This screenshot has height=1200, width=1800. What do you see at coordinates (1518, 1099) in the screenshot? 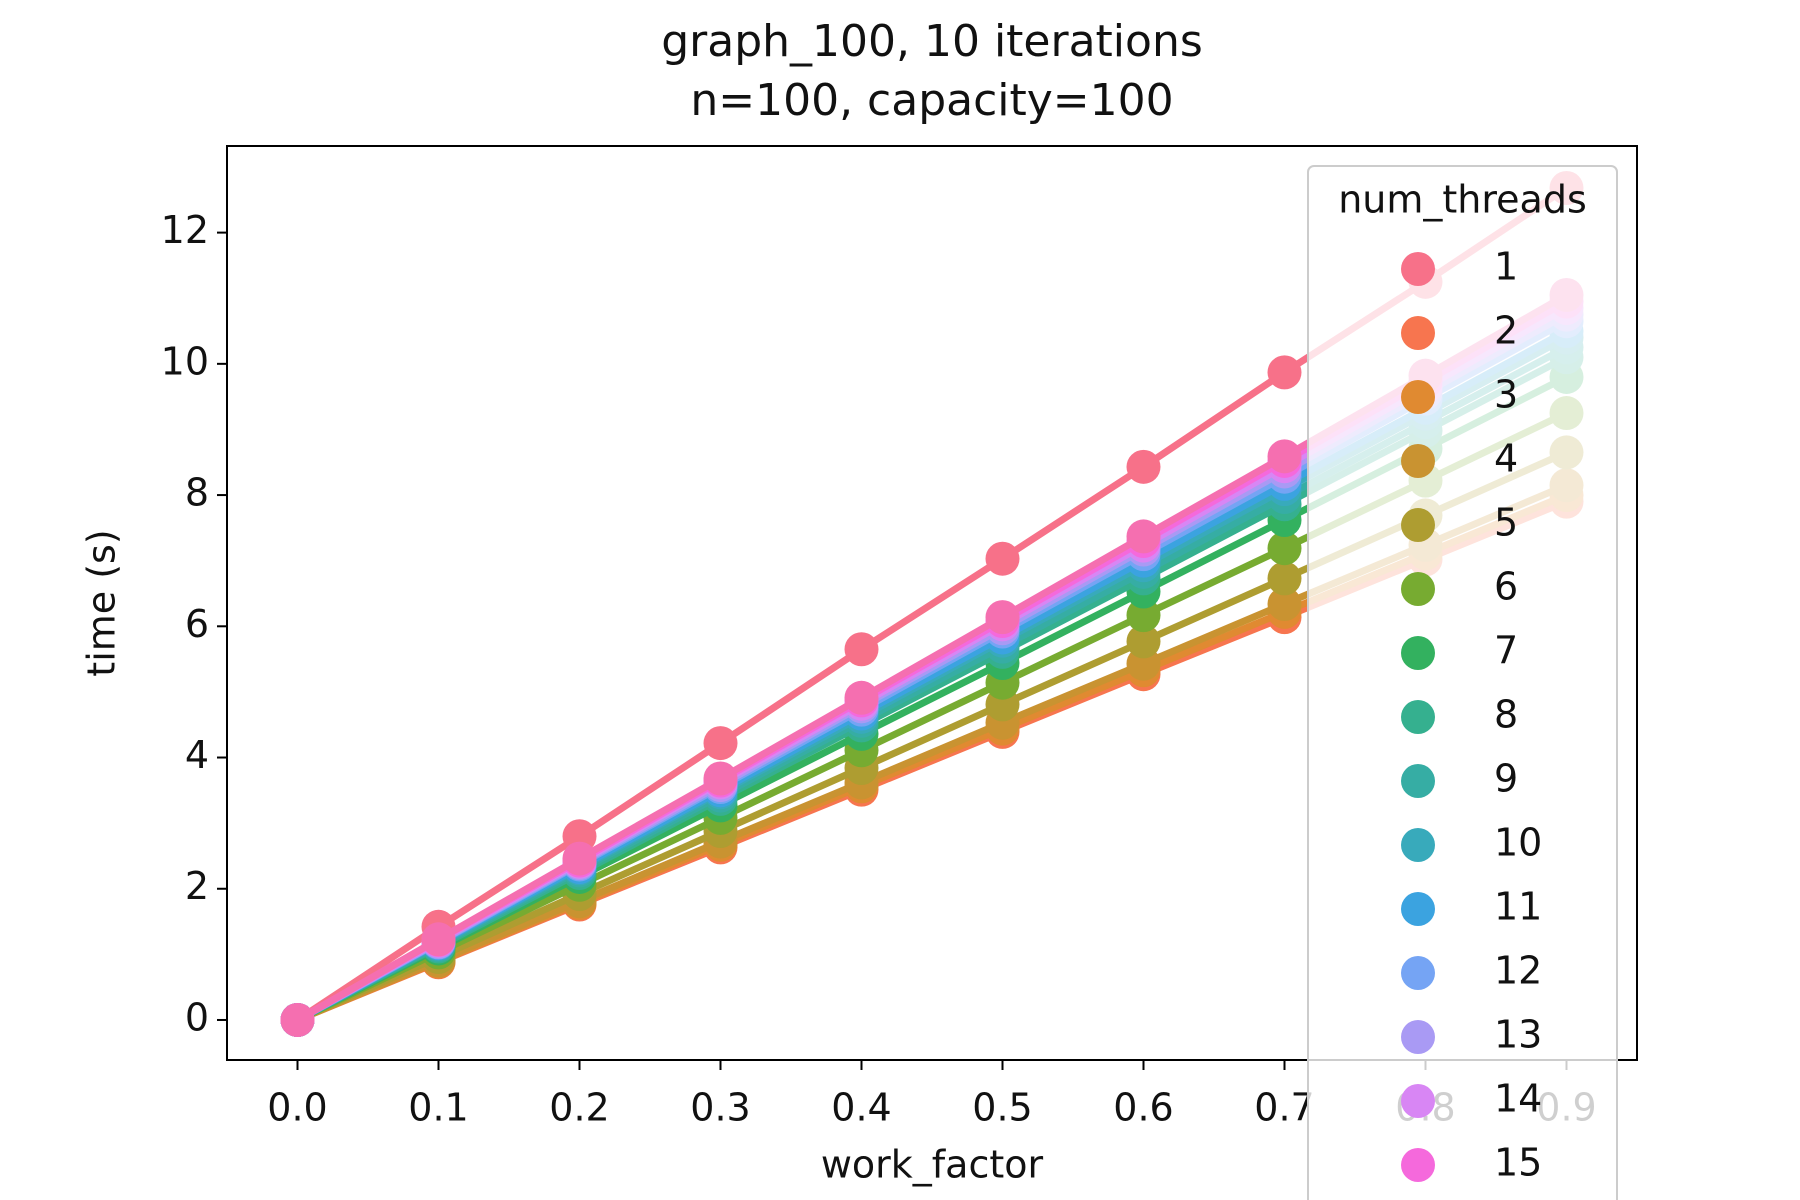
I see `legend-label: 14` at bounding box center [1518, 1099].